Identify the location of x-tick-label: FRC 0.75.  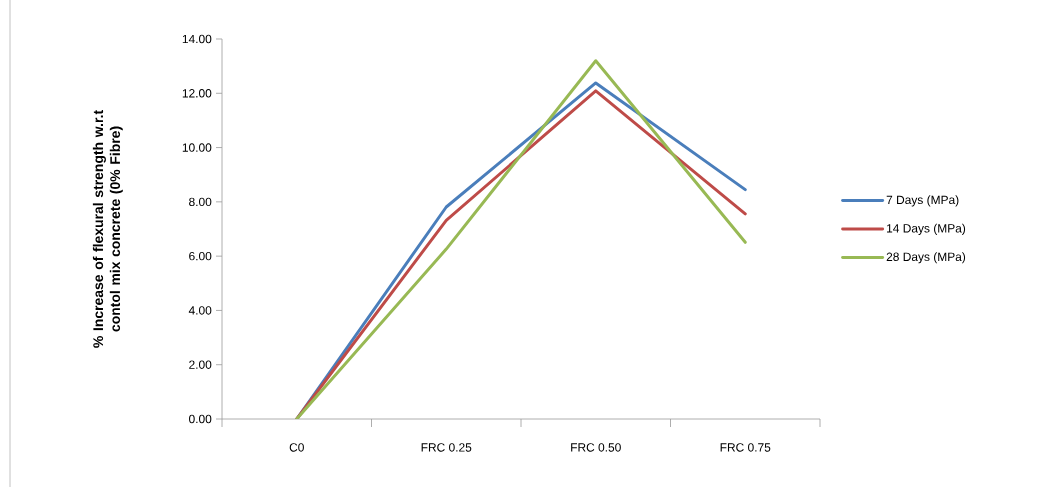
(745, 447).